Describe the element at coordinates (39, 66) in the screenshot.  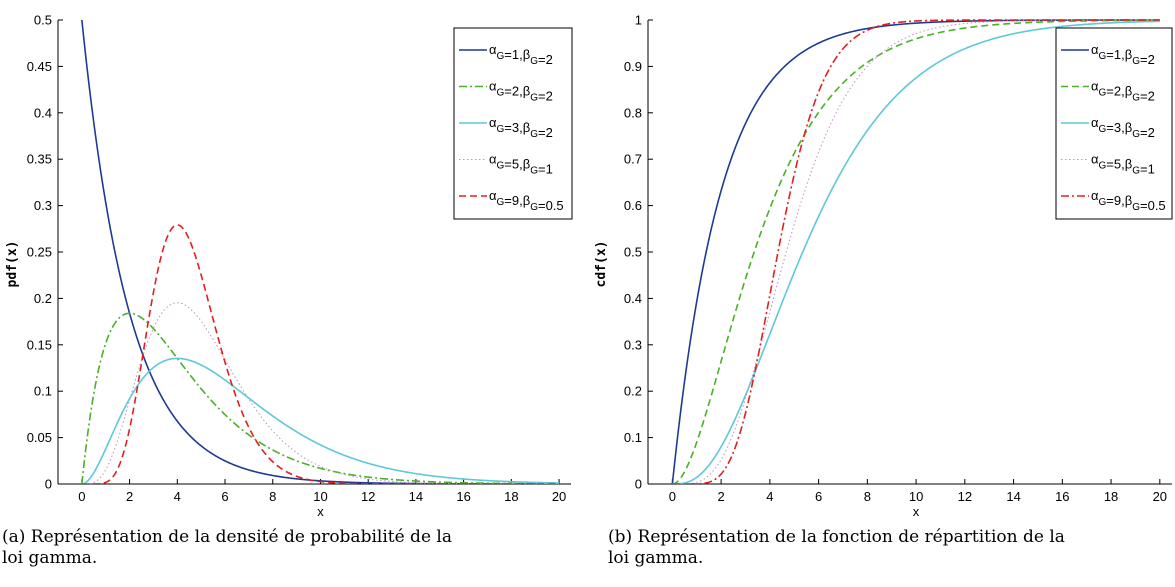
I see `y-tick-label: 0.45` at that location.